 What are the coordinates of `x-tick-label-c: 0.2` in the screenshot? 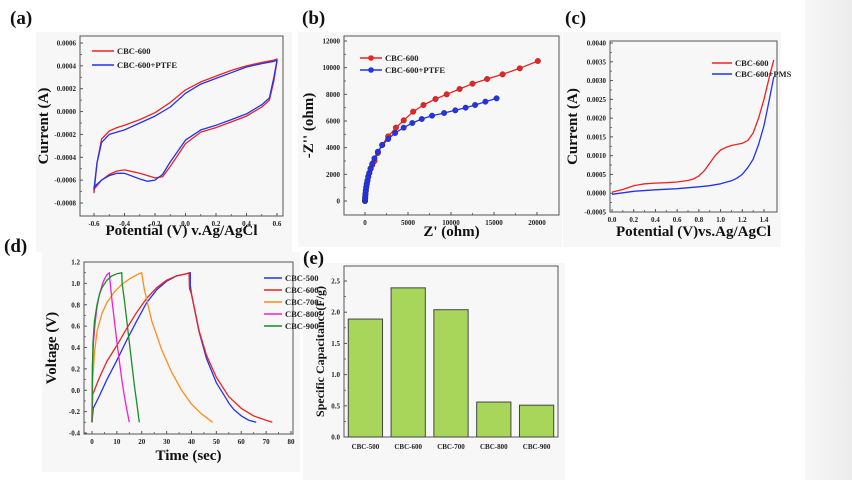 It's located at (633, 220).